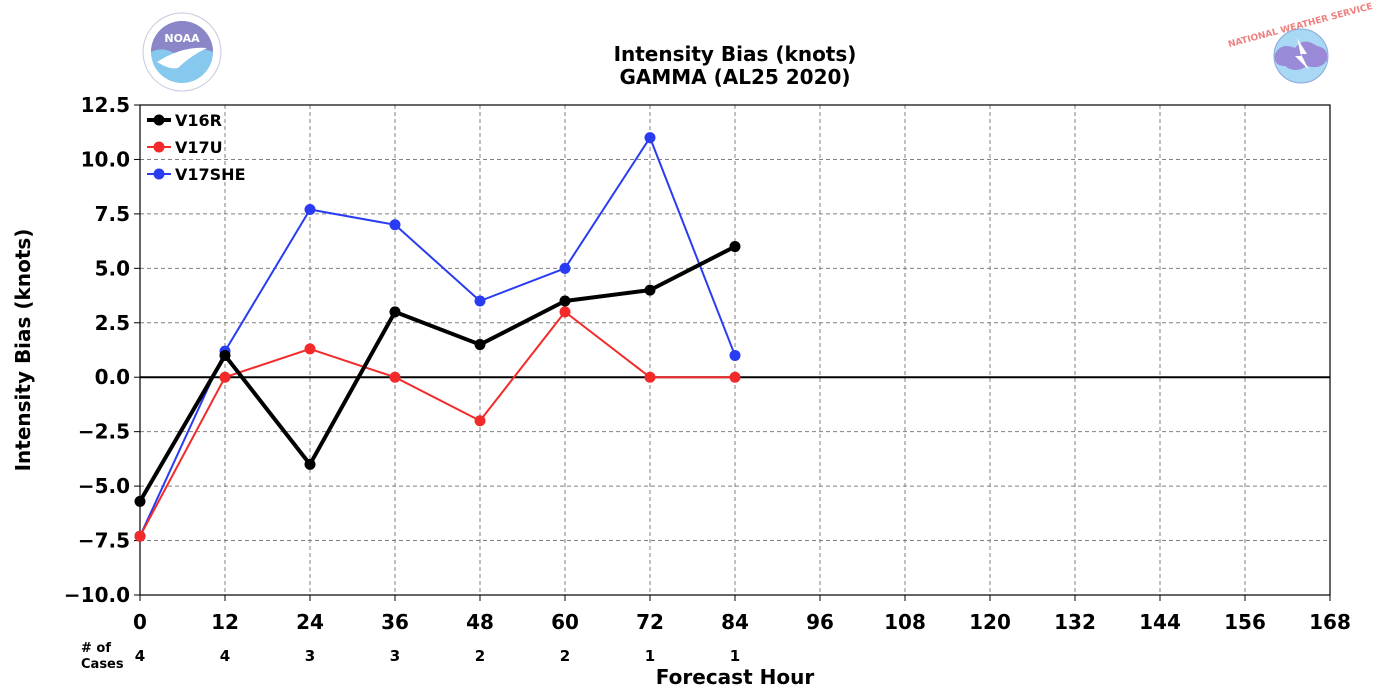  What do you see at coordinates (1330, 622) in the screenshot?
I see `x-tick-label: 168` at bounding box center [1330, 622].